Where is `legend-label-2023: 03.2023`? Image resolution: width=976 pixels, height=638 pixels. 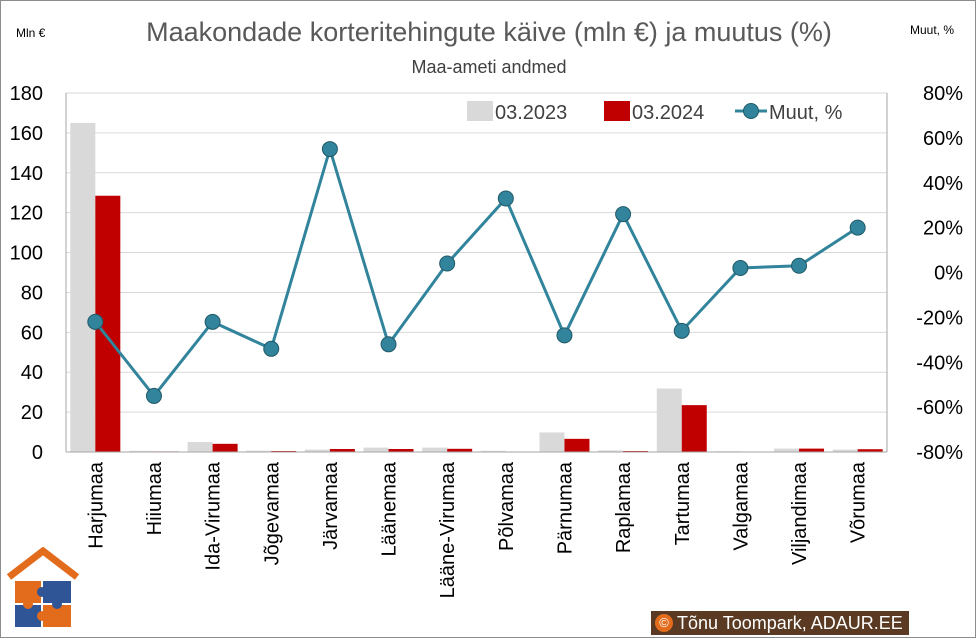
legend-label-2023: 03.2023 is located at coordinates (531, 113).